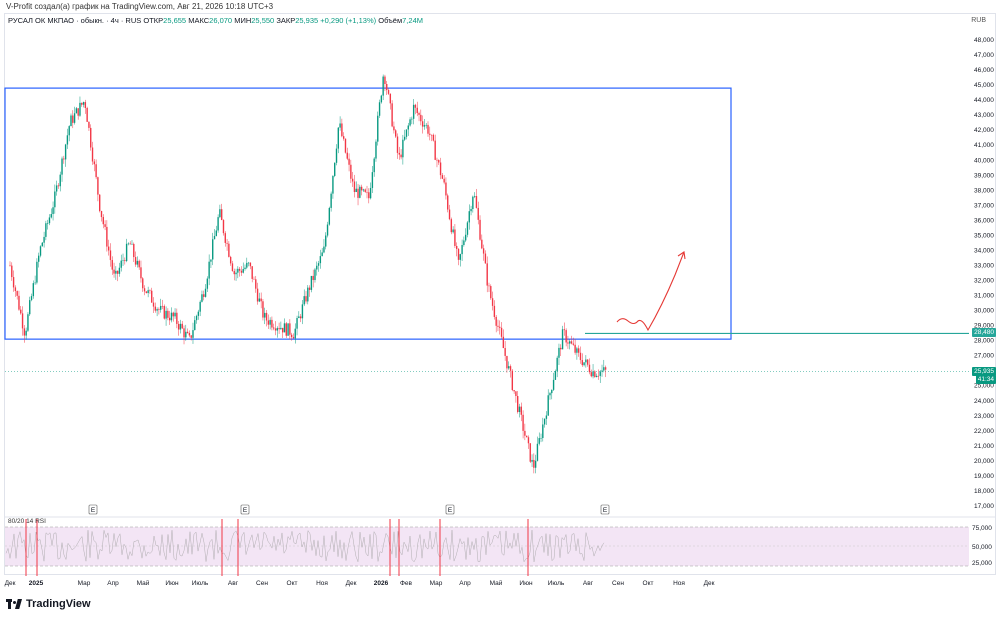 This screenshot has width=1000, height=619. Describe the element at coordinates (556, 583) in the screenshot. I see `x-tick-label: Июль` at that location.